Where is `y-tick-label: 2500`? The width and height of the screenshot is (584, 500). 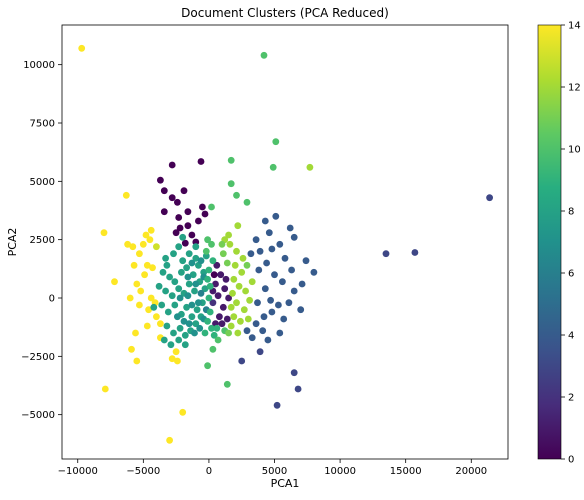
y-tick-label: 2500 is located at coordinates (42, 240).